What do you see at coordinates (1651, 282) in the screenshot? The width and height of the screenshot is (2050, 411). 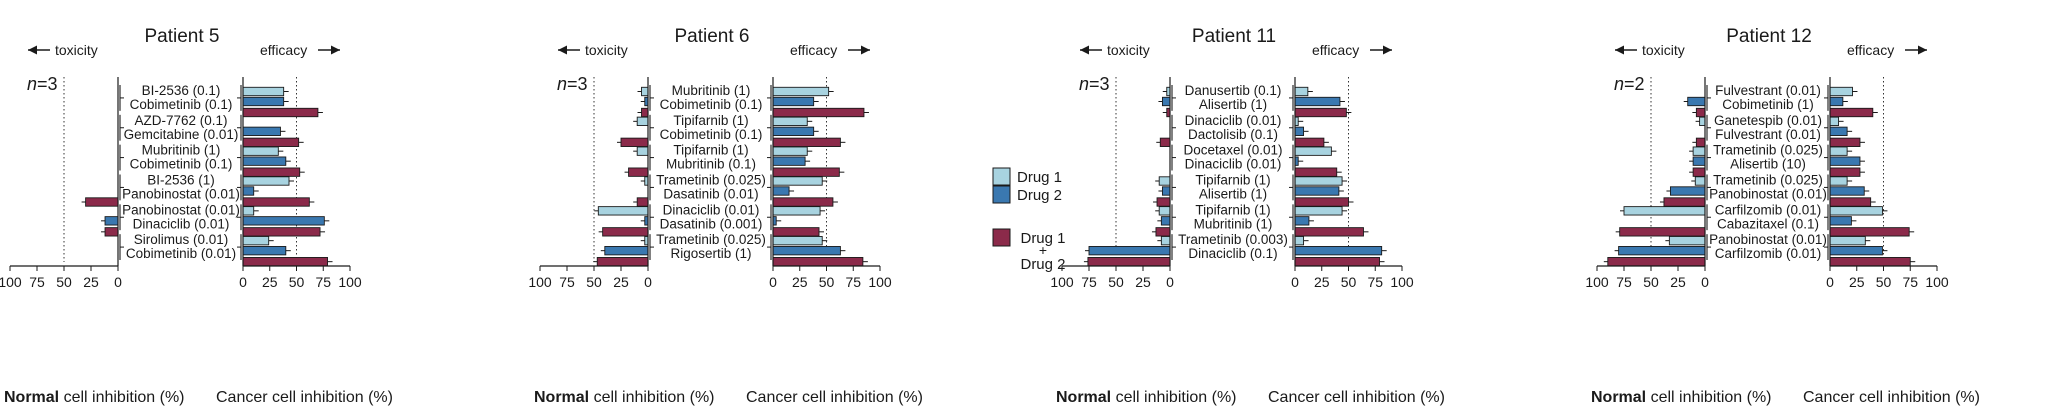 I see `normal-tick-label: 50` at bounding box center [1651, 282].